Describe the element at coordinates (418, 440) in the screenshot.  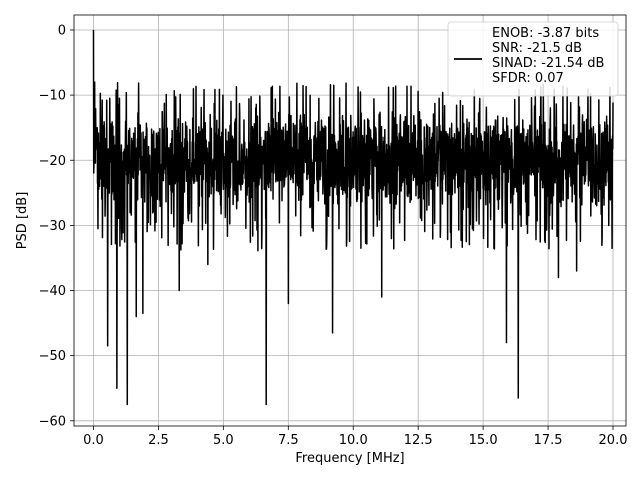
I see `x-tick-label: 12.5` at that location.